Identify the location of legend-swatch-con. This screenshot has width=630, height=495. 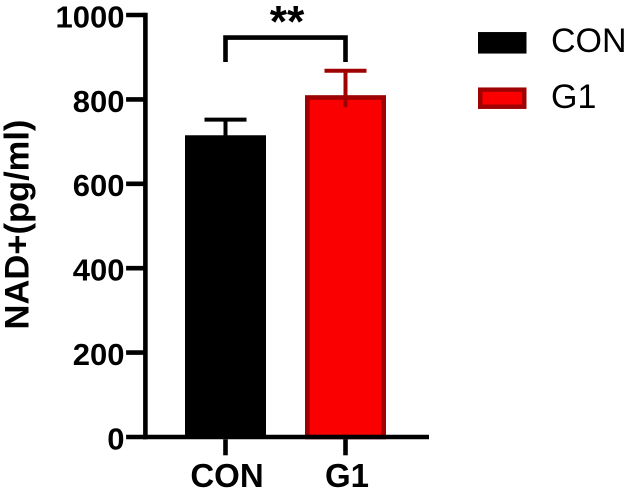
(502, 43).